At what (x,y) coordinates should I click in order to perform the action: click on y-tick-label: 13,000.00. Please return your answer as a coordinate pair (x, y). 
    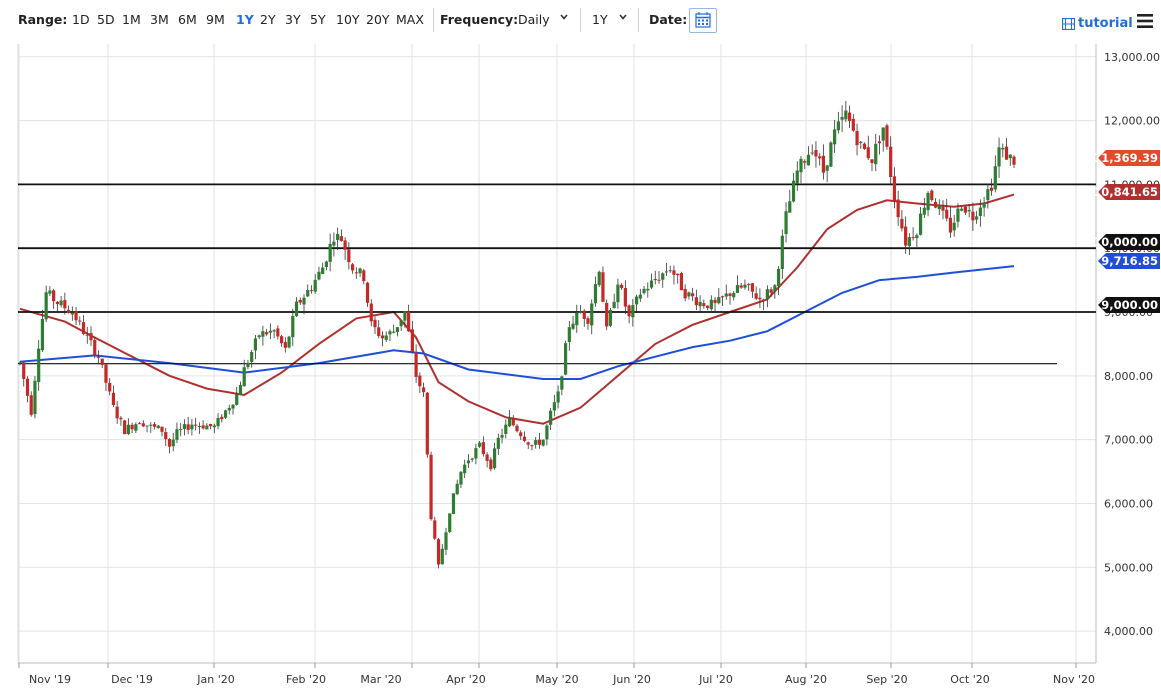
    Looking at the image, I should click on (1132, 57).